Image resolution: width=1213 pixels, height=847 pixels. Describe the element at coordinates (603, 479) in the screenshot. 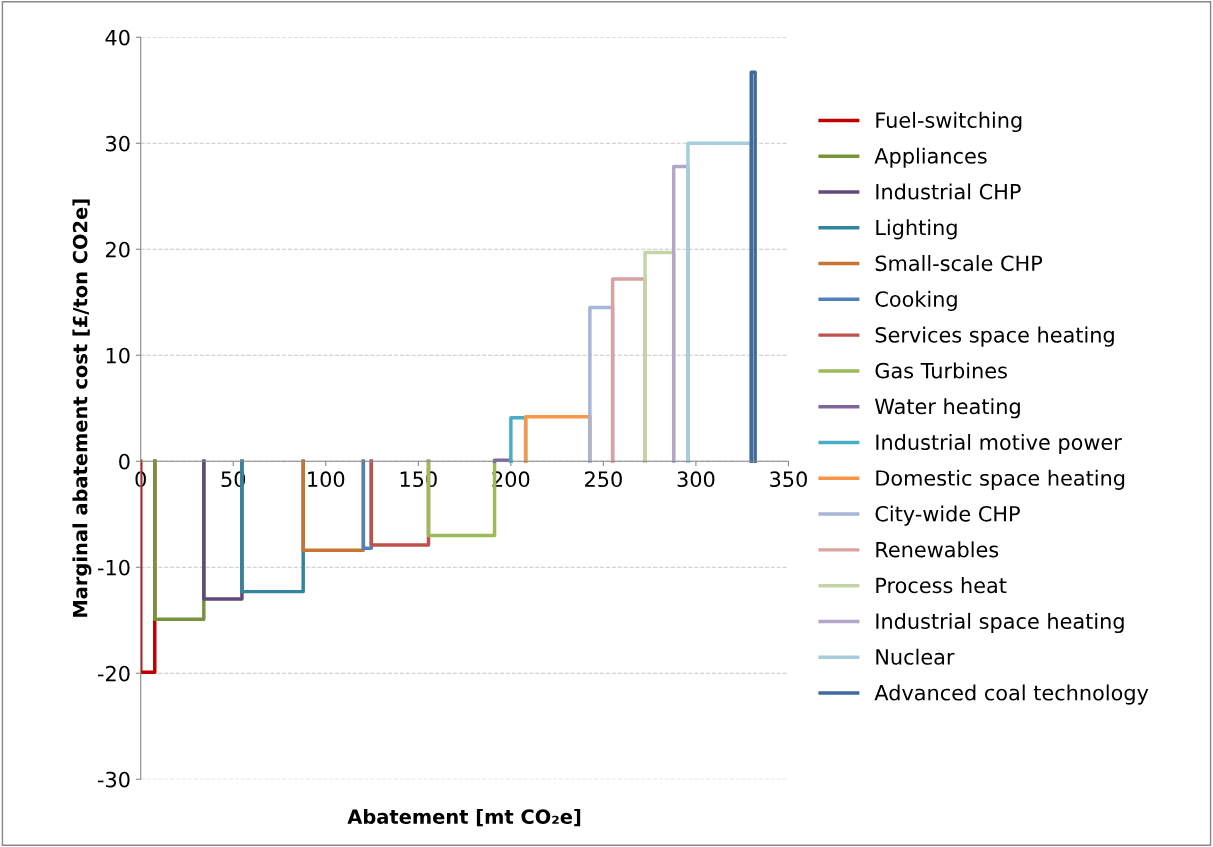

I see `x-tick-label: 250` at that location.